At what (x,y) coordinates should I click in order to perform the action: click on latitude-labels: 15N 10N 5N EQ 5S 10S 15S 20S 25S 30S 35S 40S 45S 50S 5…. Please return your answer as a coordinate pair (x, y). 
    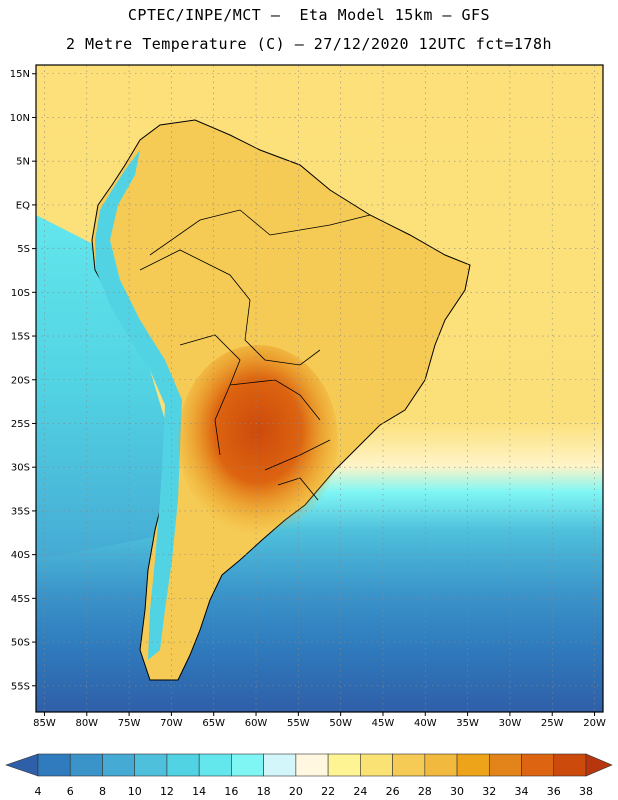
    Looking at the image, I should click on (23, 380).